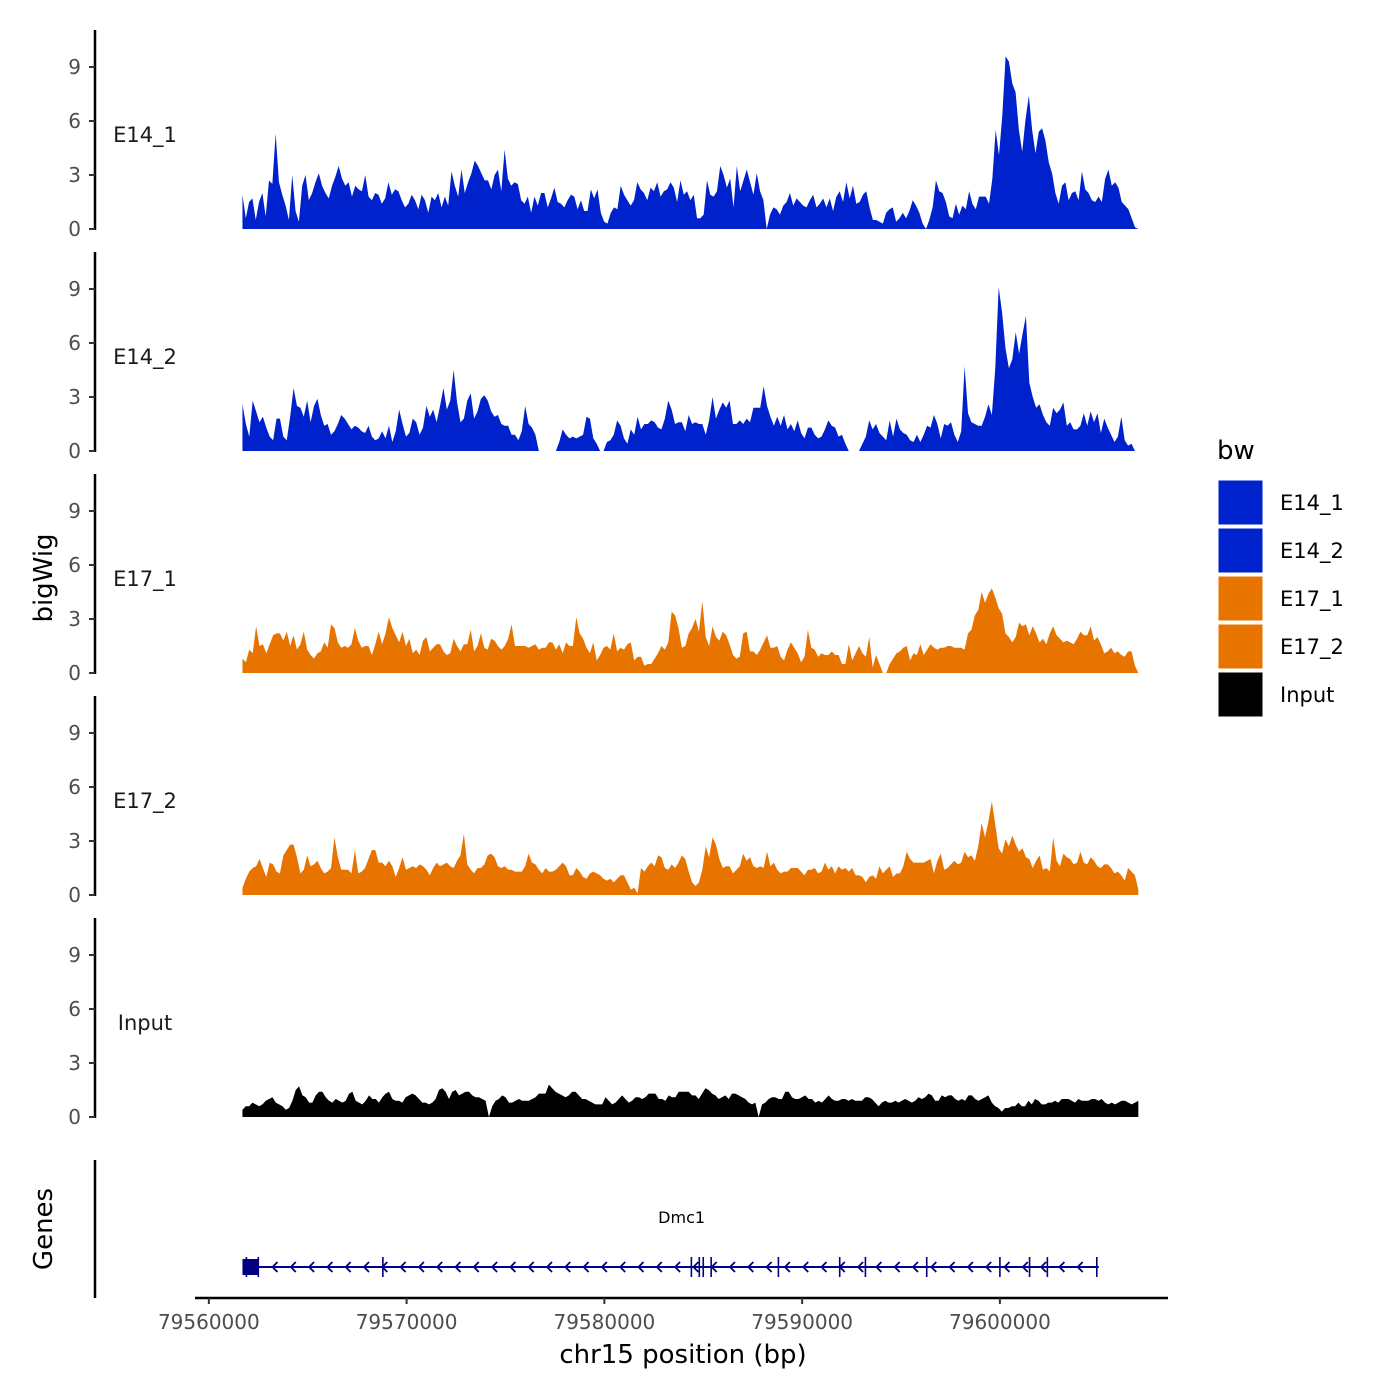 The width and height of the screenshot is (1400, 1400). What do you see at coordinates (681, 1217) in the screenshot?
I see `gene-label: Dmc1` at bounding box center [681, 1217].